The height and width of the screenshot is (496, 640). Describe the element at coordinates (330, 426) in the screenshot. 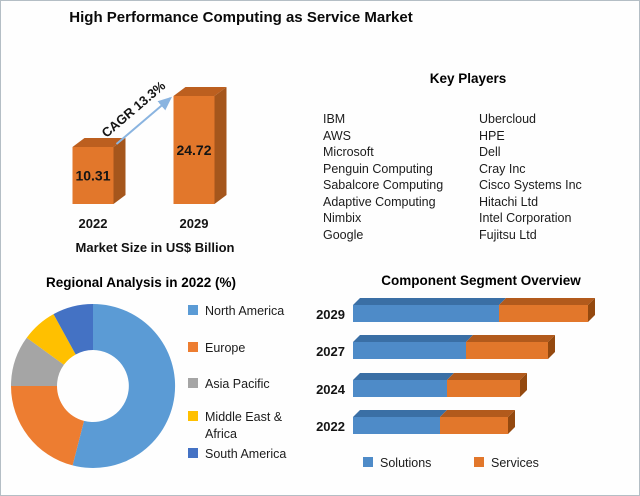

I see `segment-year-2022: 2022` at that location.